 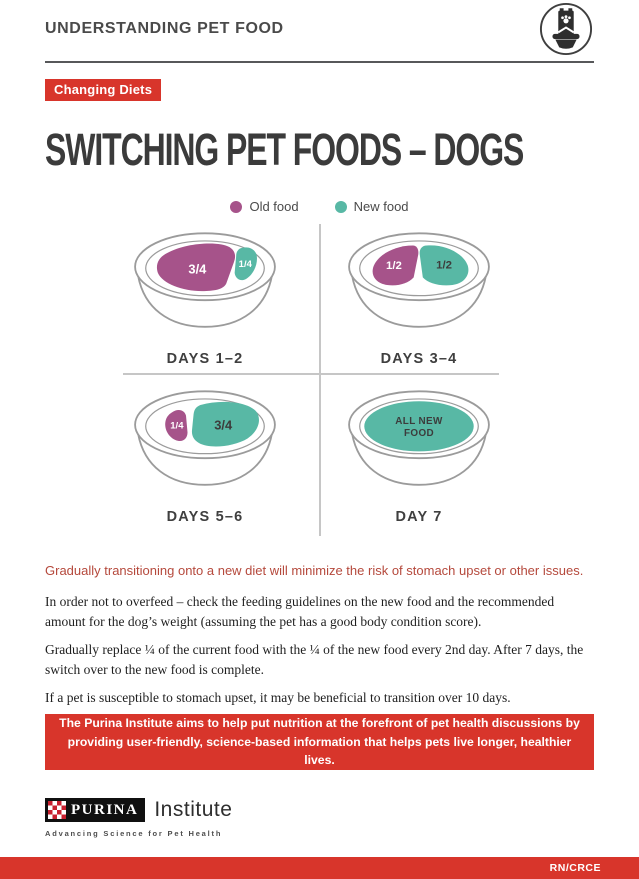 I want to click on purina-wordmark: PURINA, so click(x=95, y=810).